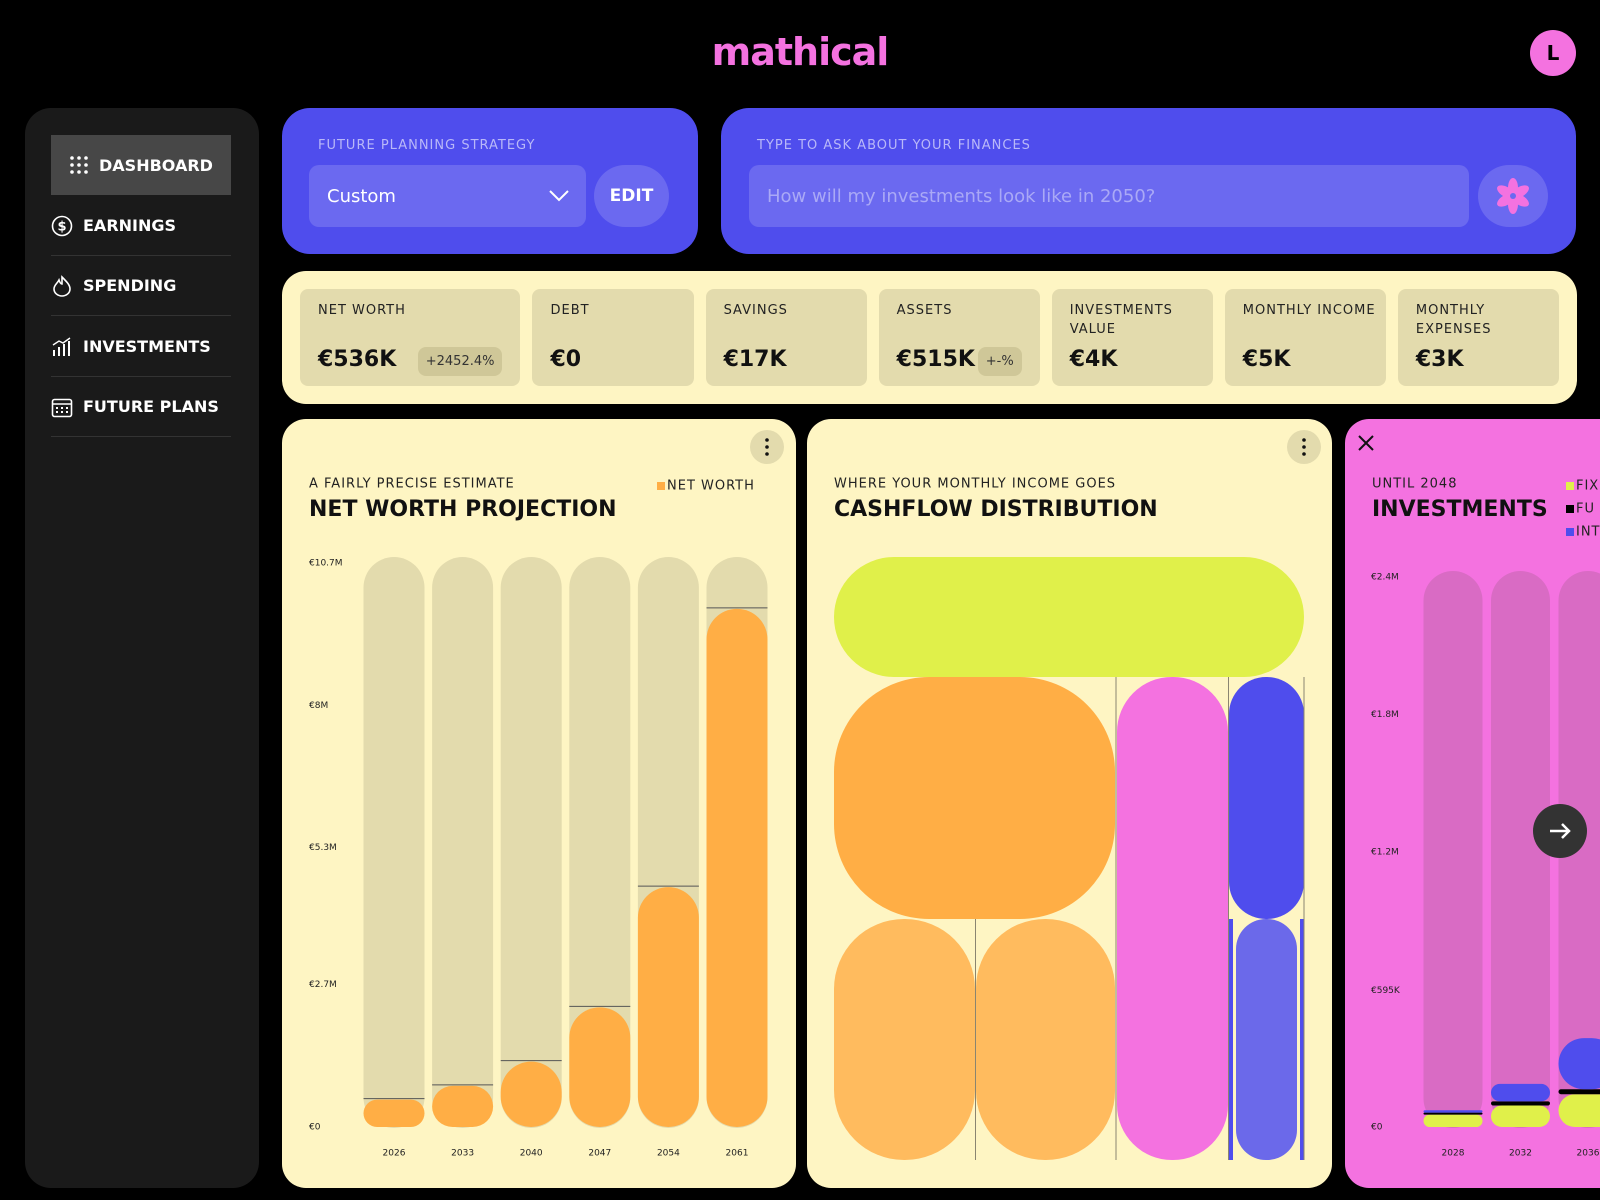 This screenshot has width=1600, height=1200. Describe the element at coordinates (1585, 509) in the screenshot. I see `legend-label: FU` at that location.